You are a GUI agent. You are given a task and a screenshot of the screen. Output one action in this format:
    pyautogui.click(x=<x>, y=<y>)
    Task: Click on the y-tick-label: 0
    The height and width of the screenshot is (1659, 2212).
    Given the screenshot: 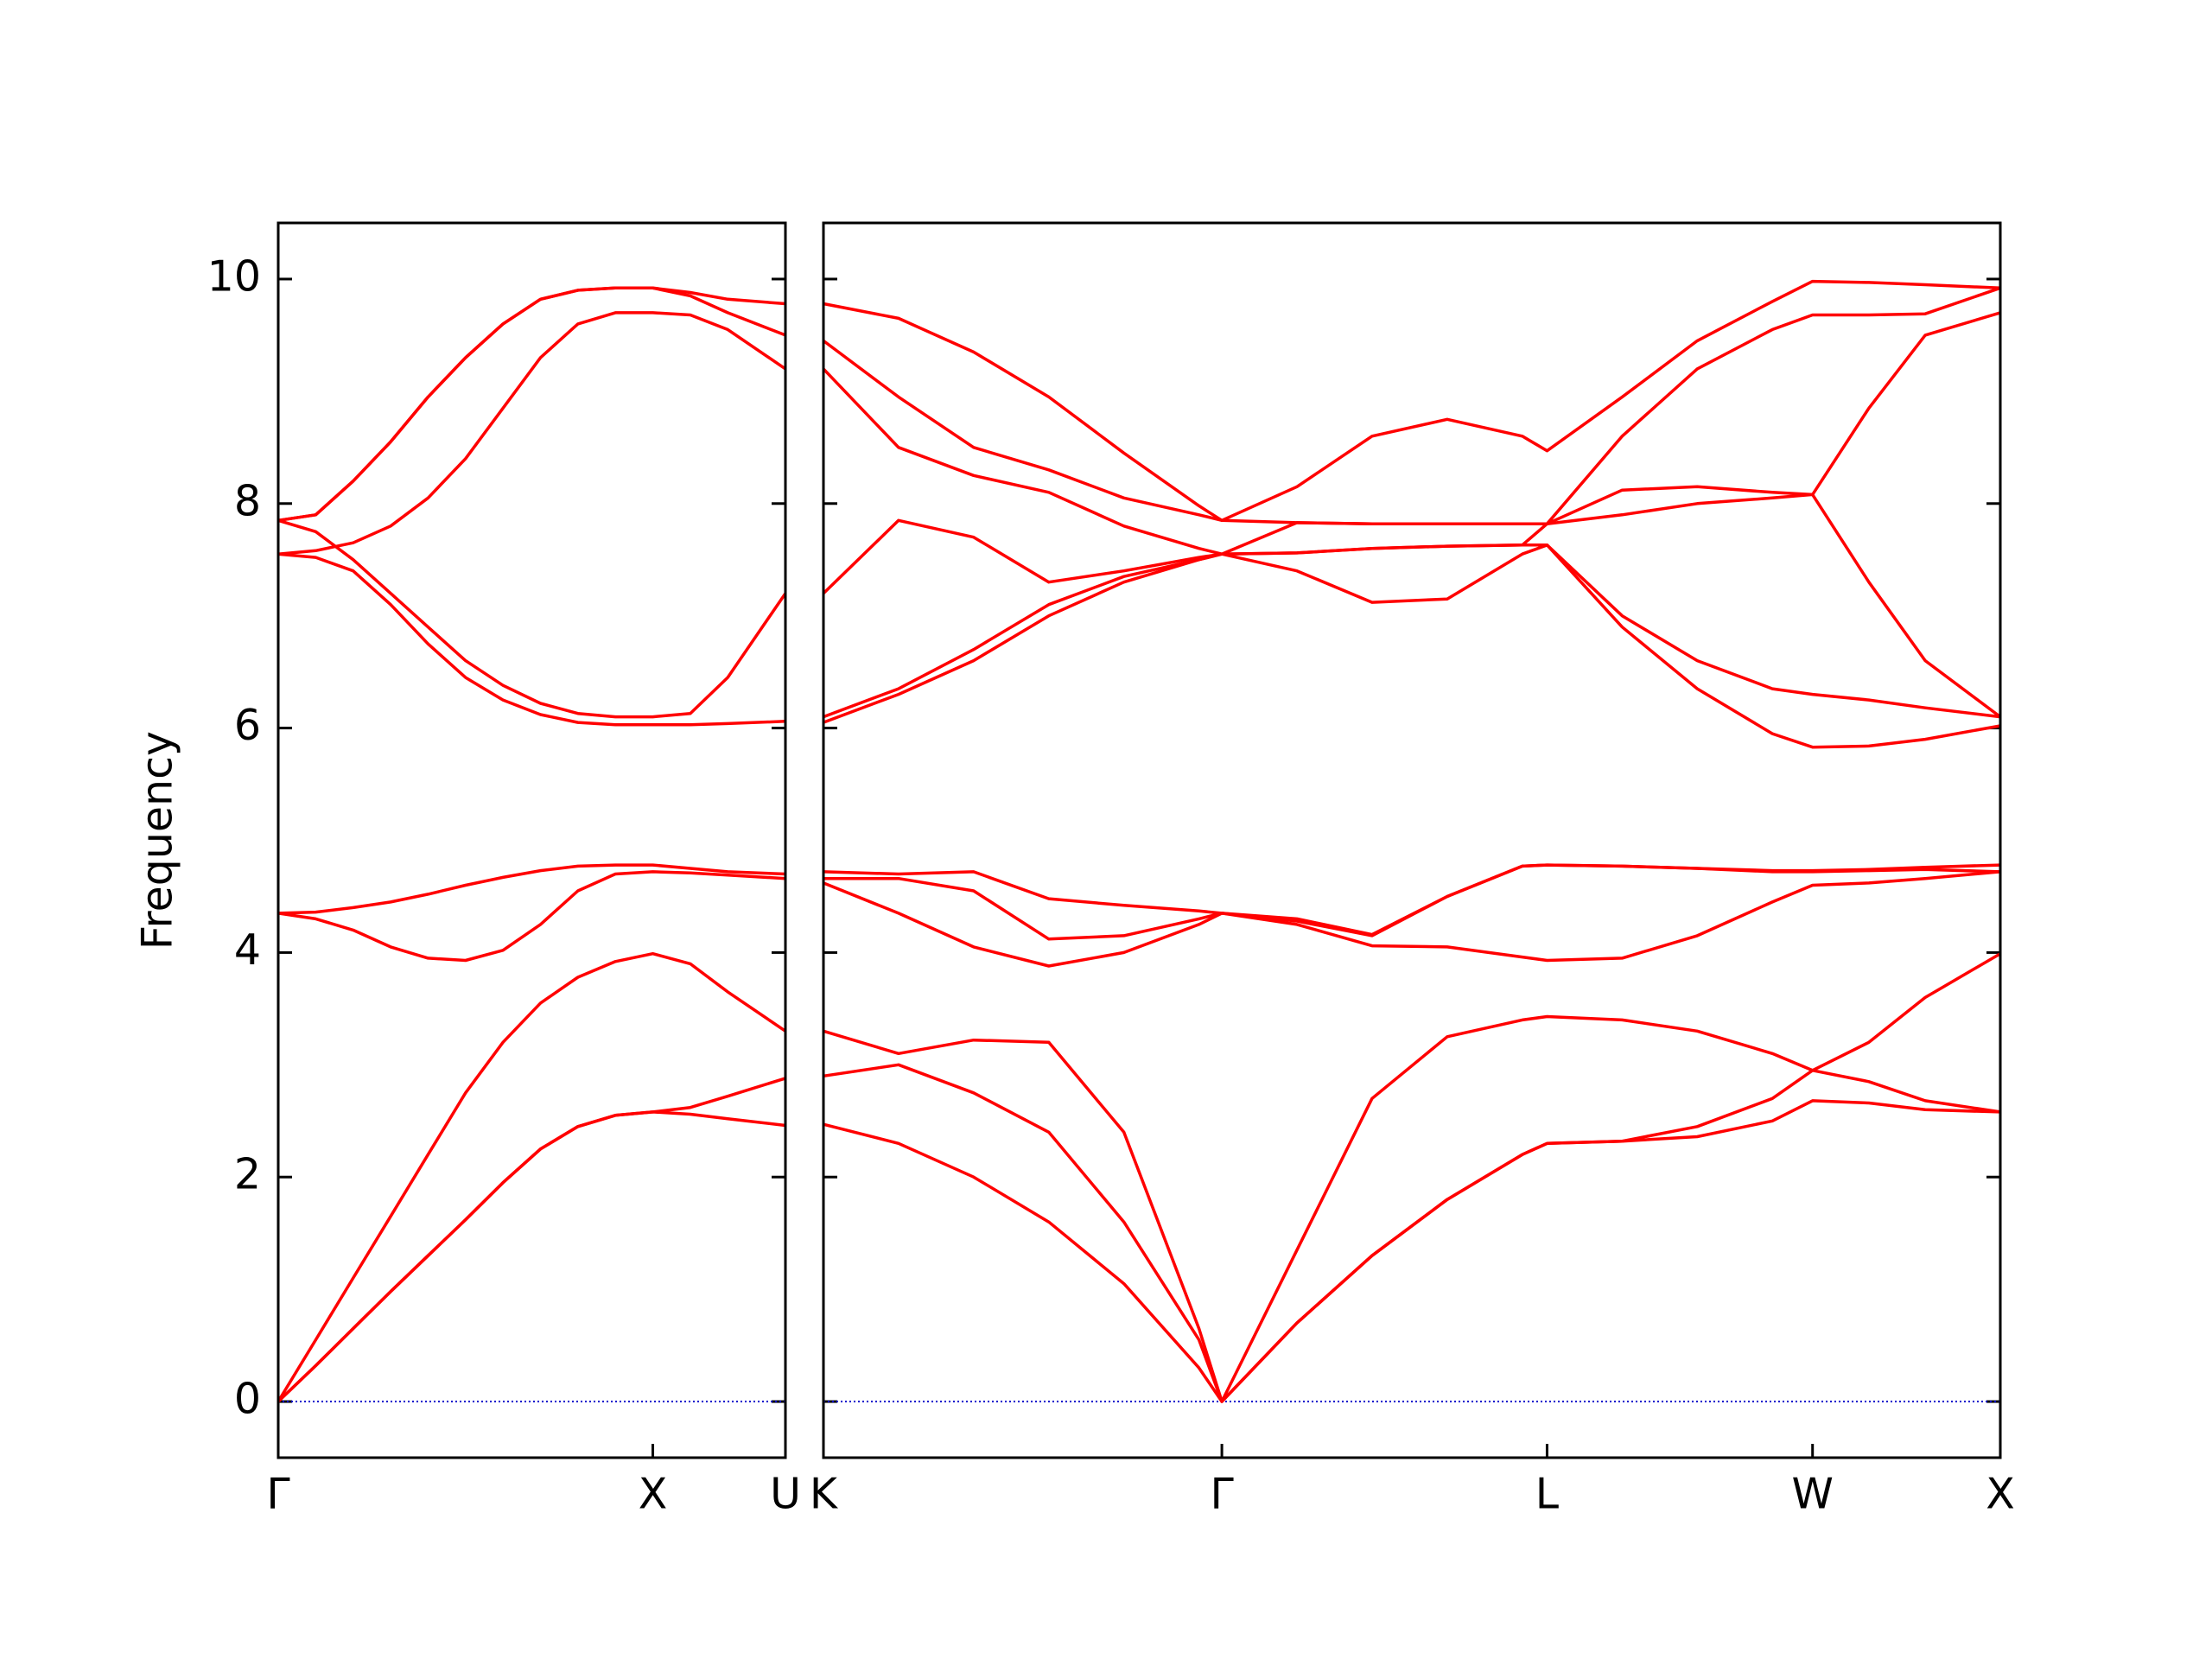 What is the action you would take?
    pyautogui.click(x=247, y=1399)
    